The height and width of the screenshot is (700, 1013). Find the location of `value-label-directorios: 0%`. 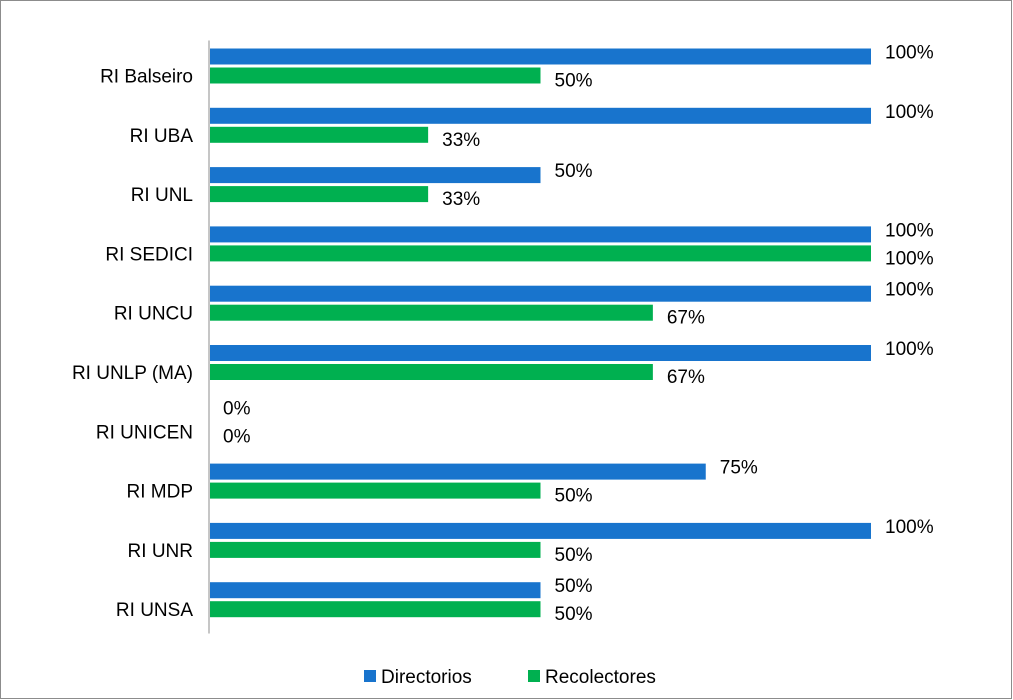

value-label-directorios: 0% is located at coordinates (237, 408).